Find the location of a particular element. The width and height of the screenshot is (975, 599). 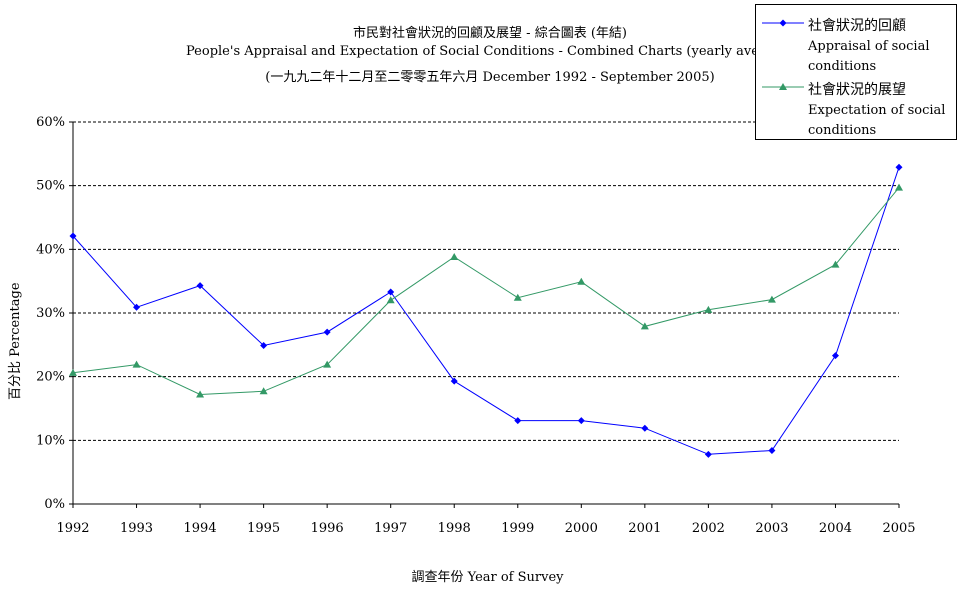

y-tick-label: 0% is located at coordinates (54, 504).